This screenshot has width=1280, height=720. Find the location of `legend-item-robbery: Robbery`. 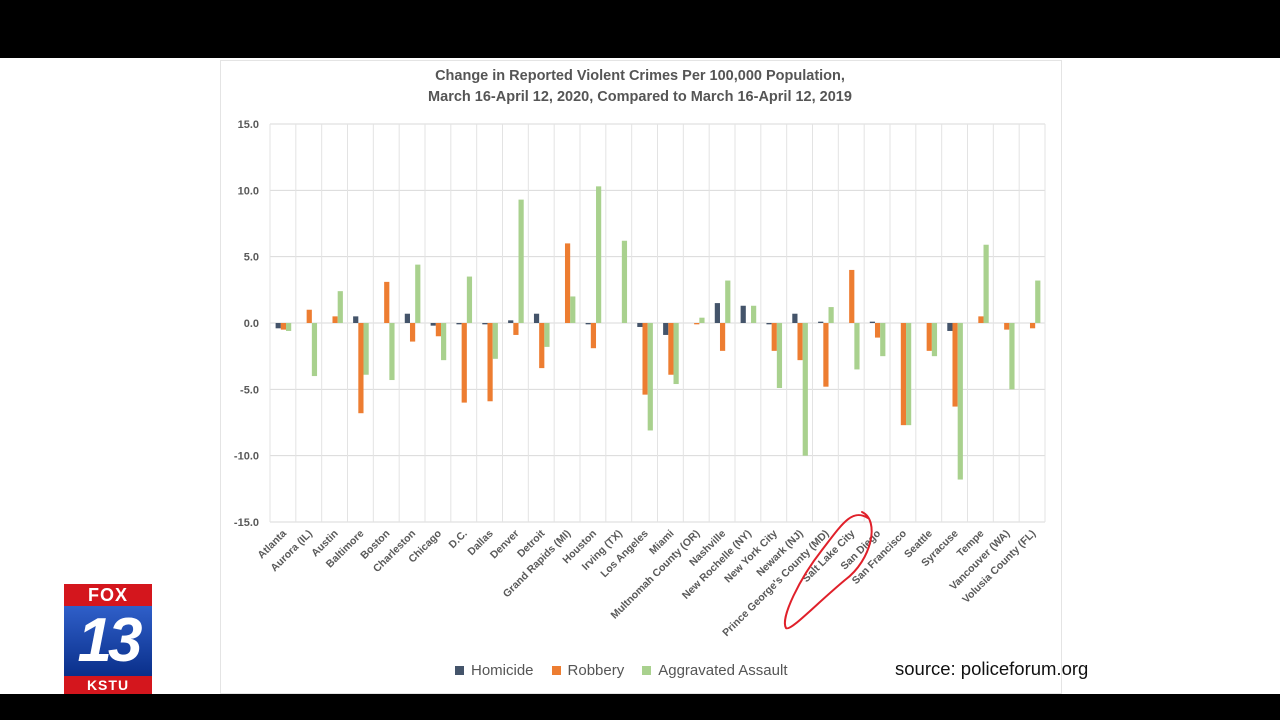

legend-item-robbery: Robbery is located at coordinates (588, 670).